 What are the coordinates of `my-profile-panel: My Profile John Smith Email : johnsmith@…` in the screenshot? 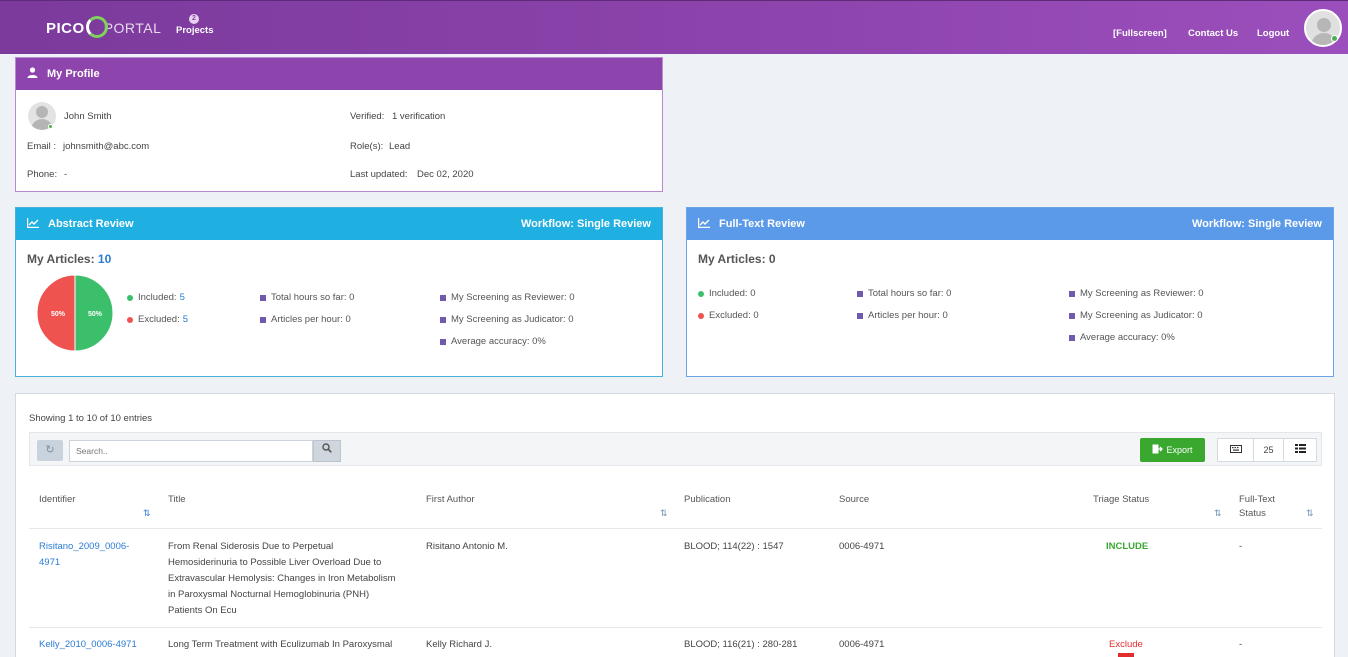 It's located at (339, 124).